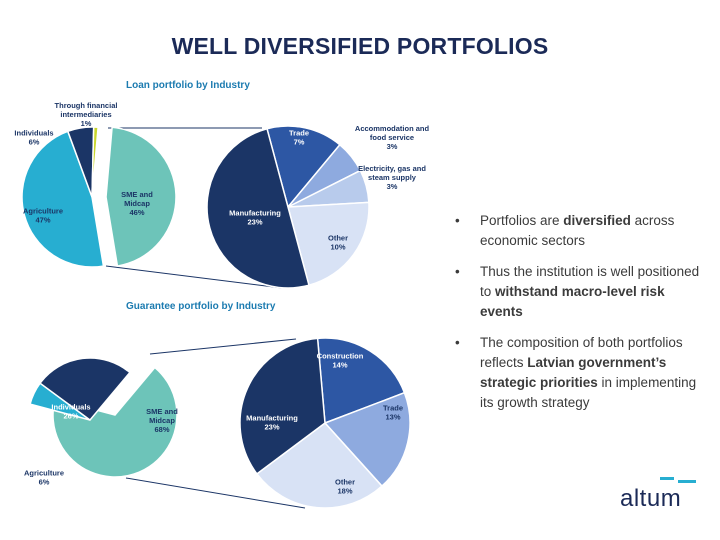 The width and height of the screenshot is (720, 540). What do you see at coordinates (572, 301) in the screenshot?
I see `bullet-emphasis: withstand macro-level risk events` at bounding box center [572, 301].